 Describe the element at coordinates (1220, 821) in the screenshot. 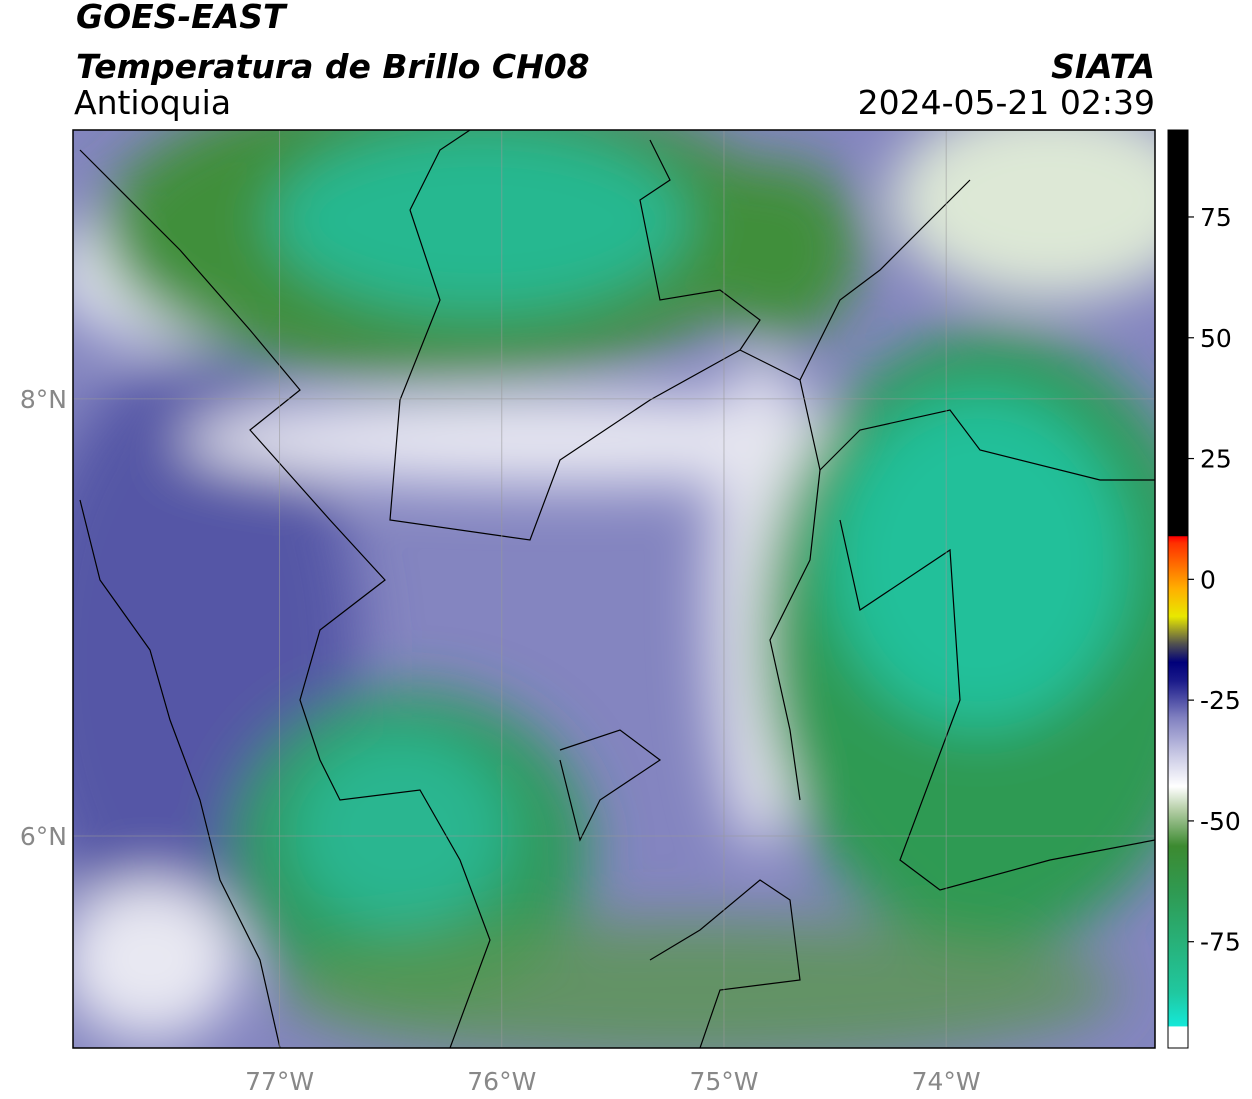

I see `colorbar-tick-label: -50` at that location.